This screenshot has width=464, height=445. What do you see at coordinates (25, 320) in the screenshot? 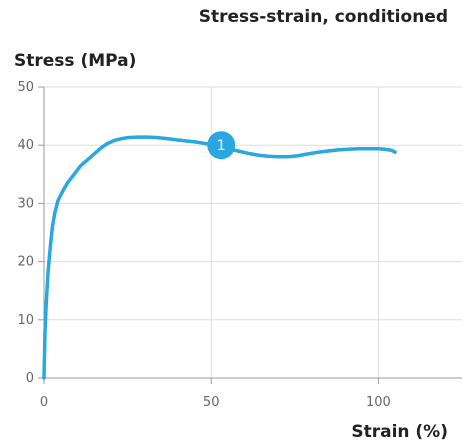
I see `y-tick-label: 10` at bounding box center [25, 320].